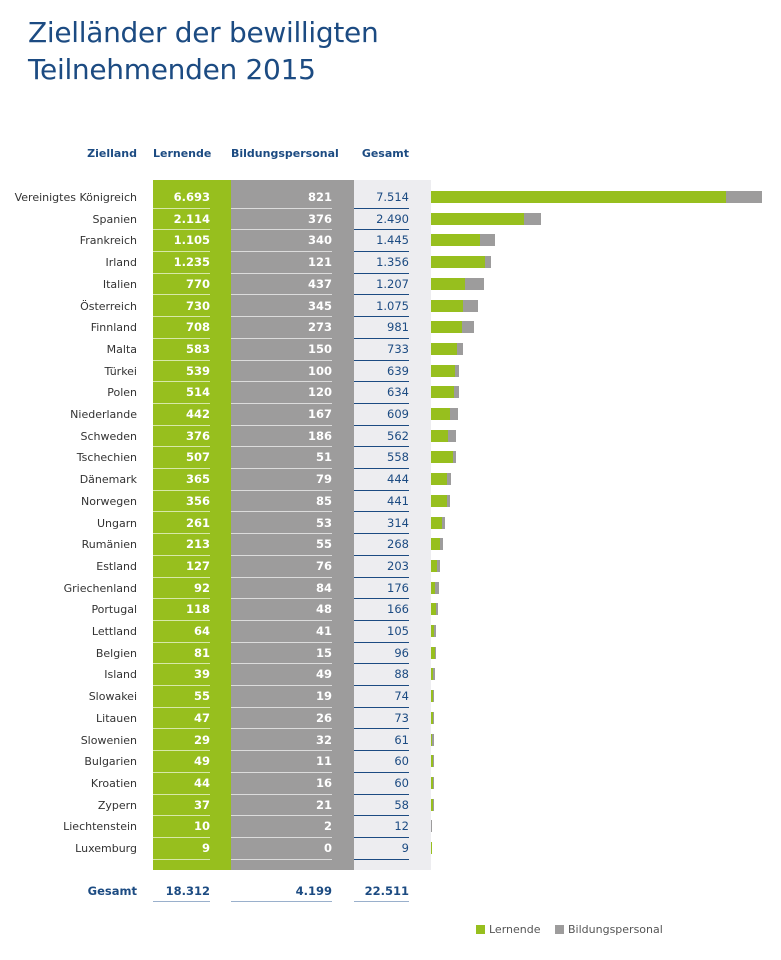  I want to click on country-label: Kroatien, so click(113, 783).